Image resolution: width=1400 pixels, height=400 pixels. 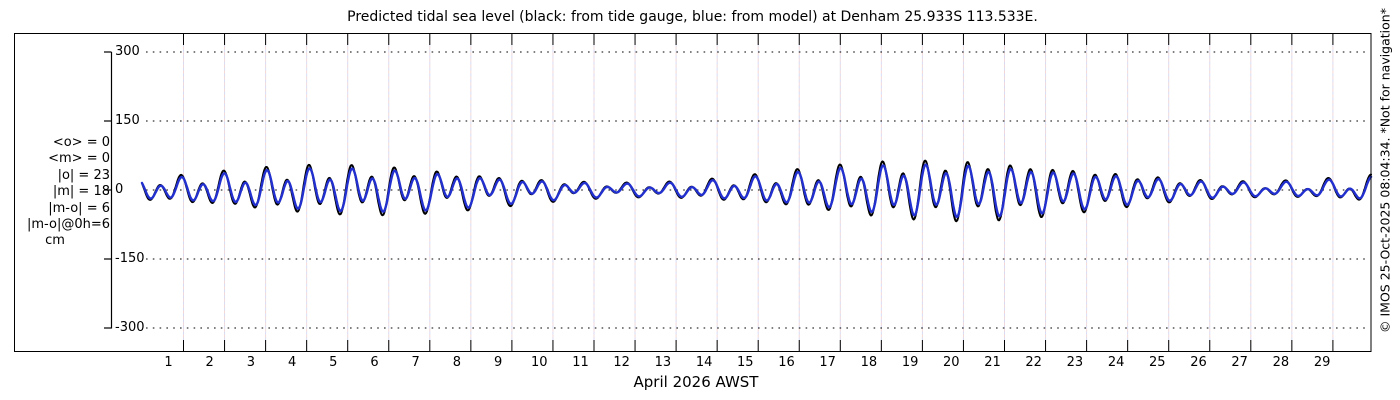 I want to click on x-tick-label: 2, so click(x=209, y=362).